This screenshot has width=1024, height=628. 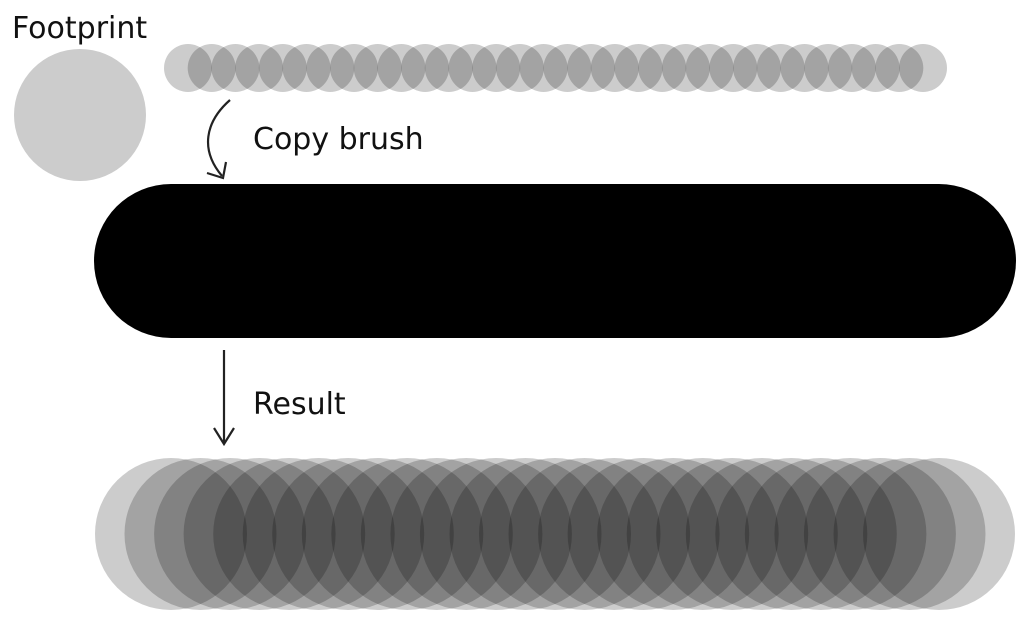 I want to click on copy-brush-label: Copy brush, so click(x=338, y=139).